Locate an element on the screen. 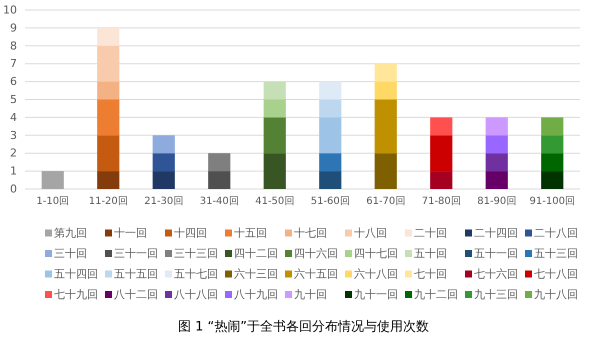 The width and height of the screenshot is (607, 340). y-tick-label: 0 is located at coordinates (13, 189).